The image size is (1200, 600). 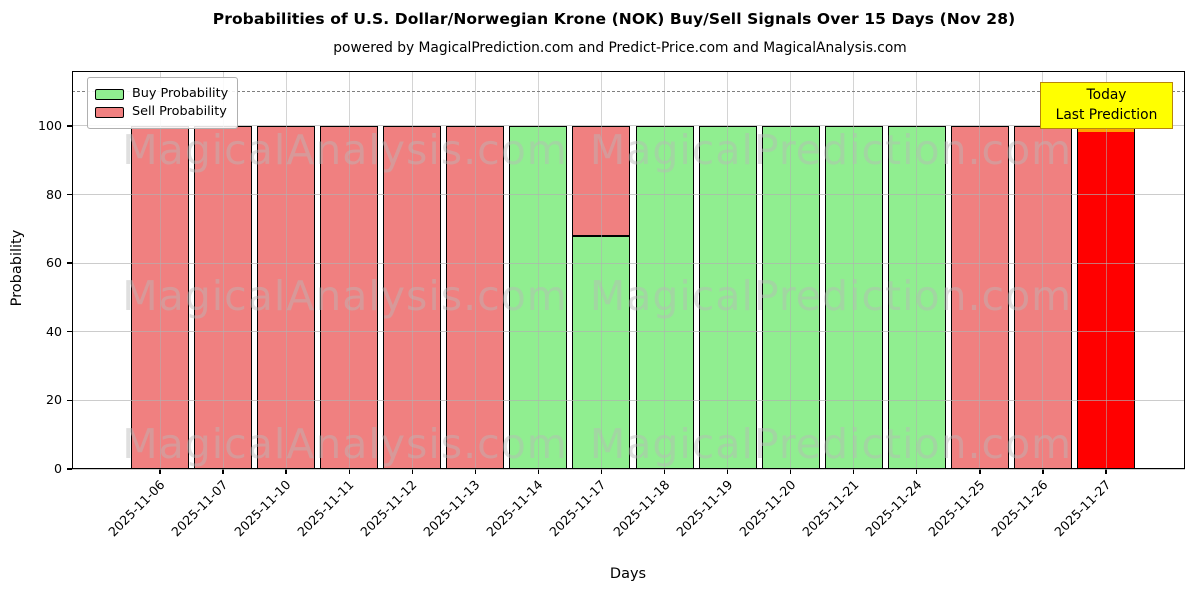 I want to click on y-tick-label: 100, so click(x=49, y=125).